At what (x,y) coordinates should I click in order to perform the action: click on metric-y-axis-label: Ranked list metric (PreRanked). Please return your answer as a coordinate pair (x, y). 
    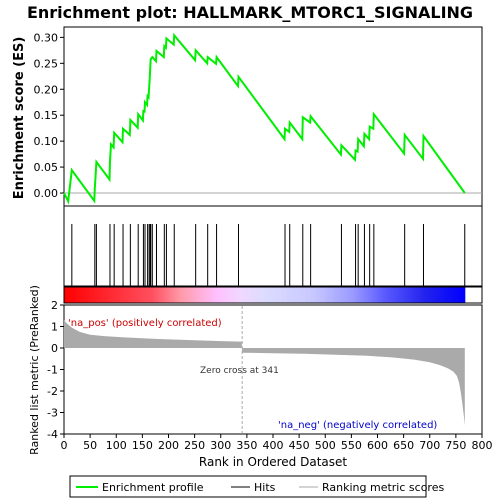
    Looking at the image, I should click on (34, 370).